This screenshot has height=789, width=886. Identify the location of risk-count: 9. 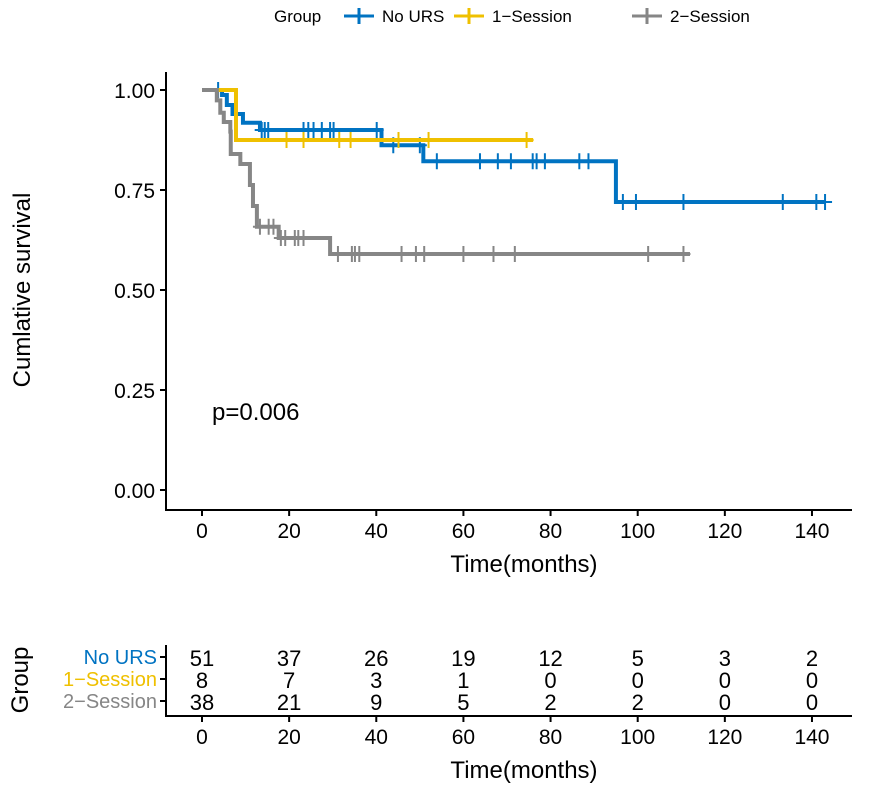
(376, 702).